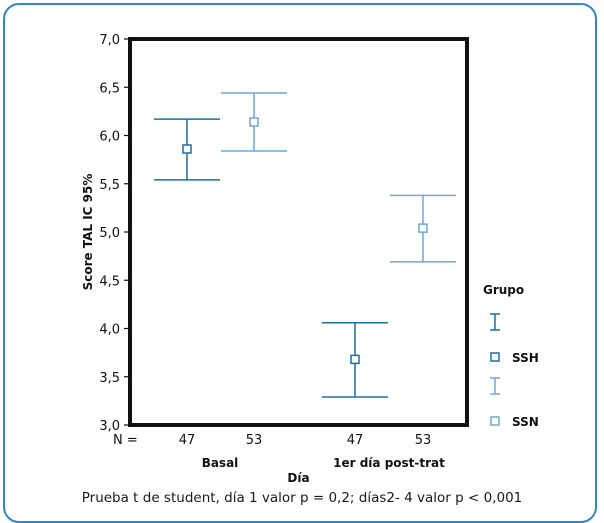 This screenshot has width=604, height=523. What do you see at coordinates (109, 426) in the screenshot?
I see `y-tick-label: 3,0` at bounding box center [109, 426].